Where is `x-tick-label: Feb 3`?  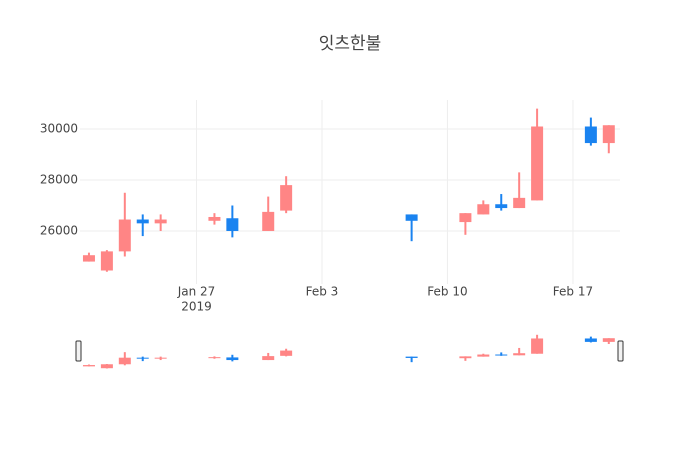 x-tick-label: Feb 3 is located at coordinates (322, 292).